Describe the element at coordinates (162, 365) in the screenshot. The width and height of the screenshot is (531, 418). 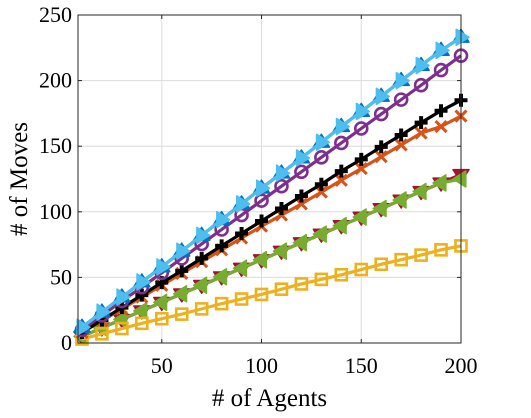
I see `x-tick-label: 50` at that location.